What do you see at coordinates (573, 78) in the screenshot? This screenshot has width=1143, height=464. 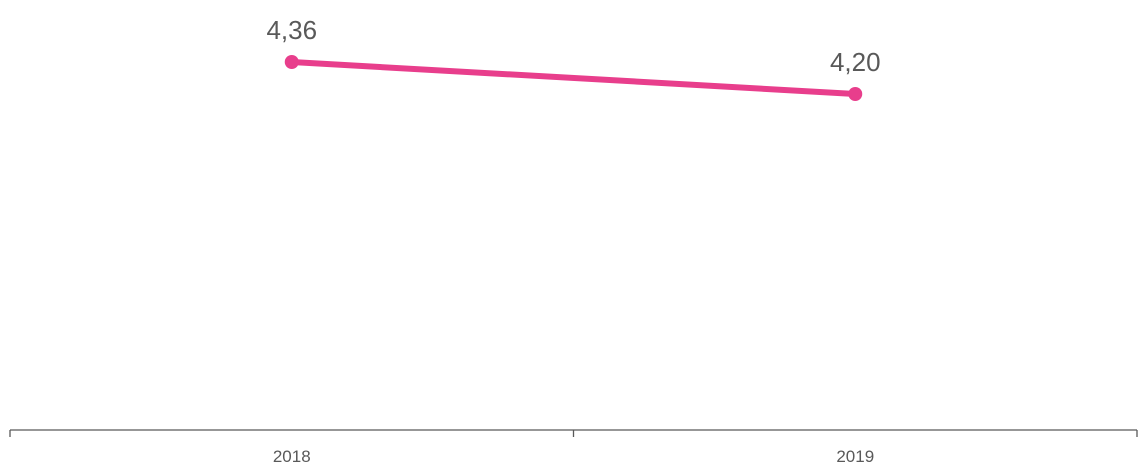 I see `series-line` at bounding box center [573, 78].